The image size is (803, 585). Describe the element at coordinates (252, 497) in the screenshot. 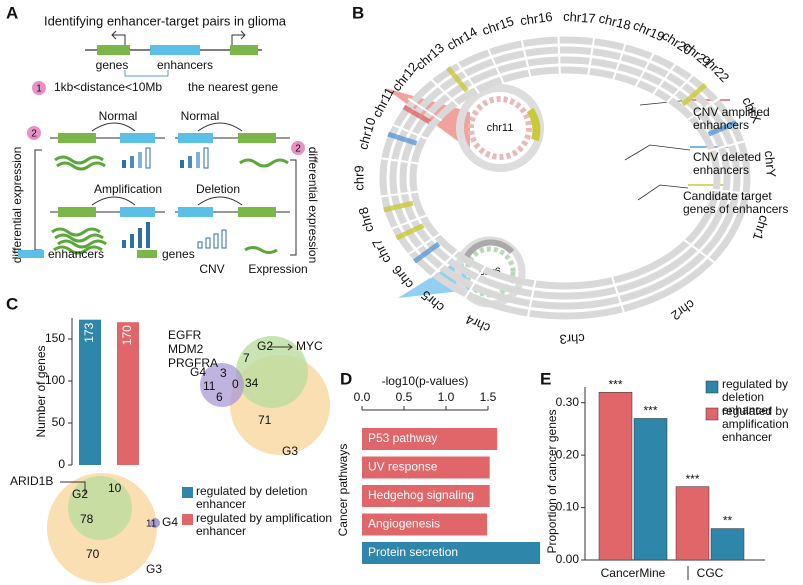

I see `legend-label: regulated by deletion enhancer` at that location.